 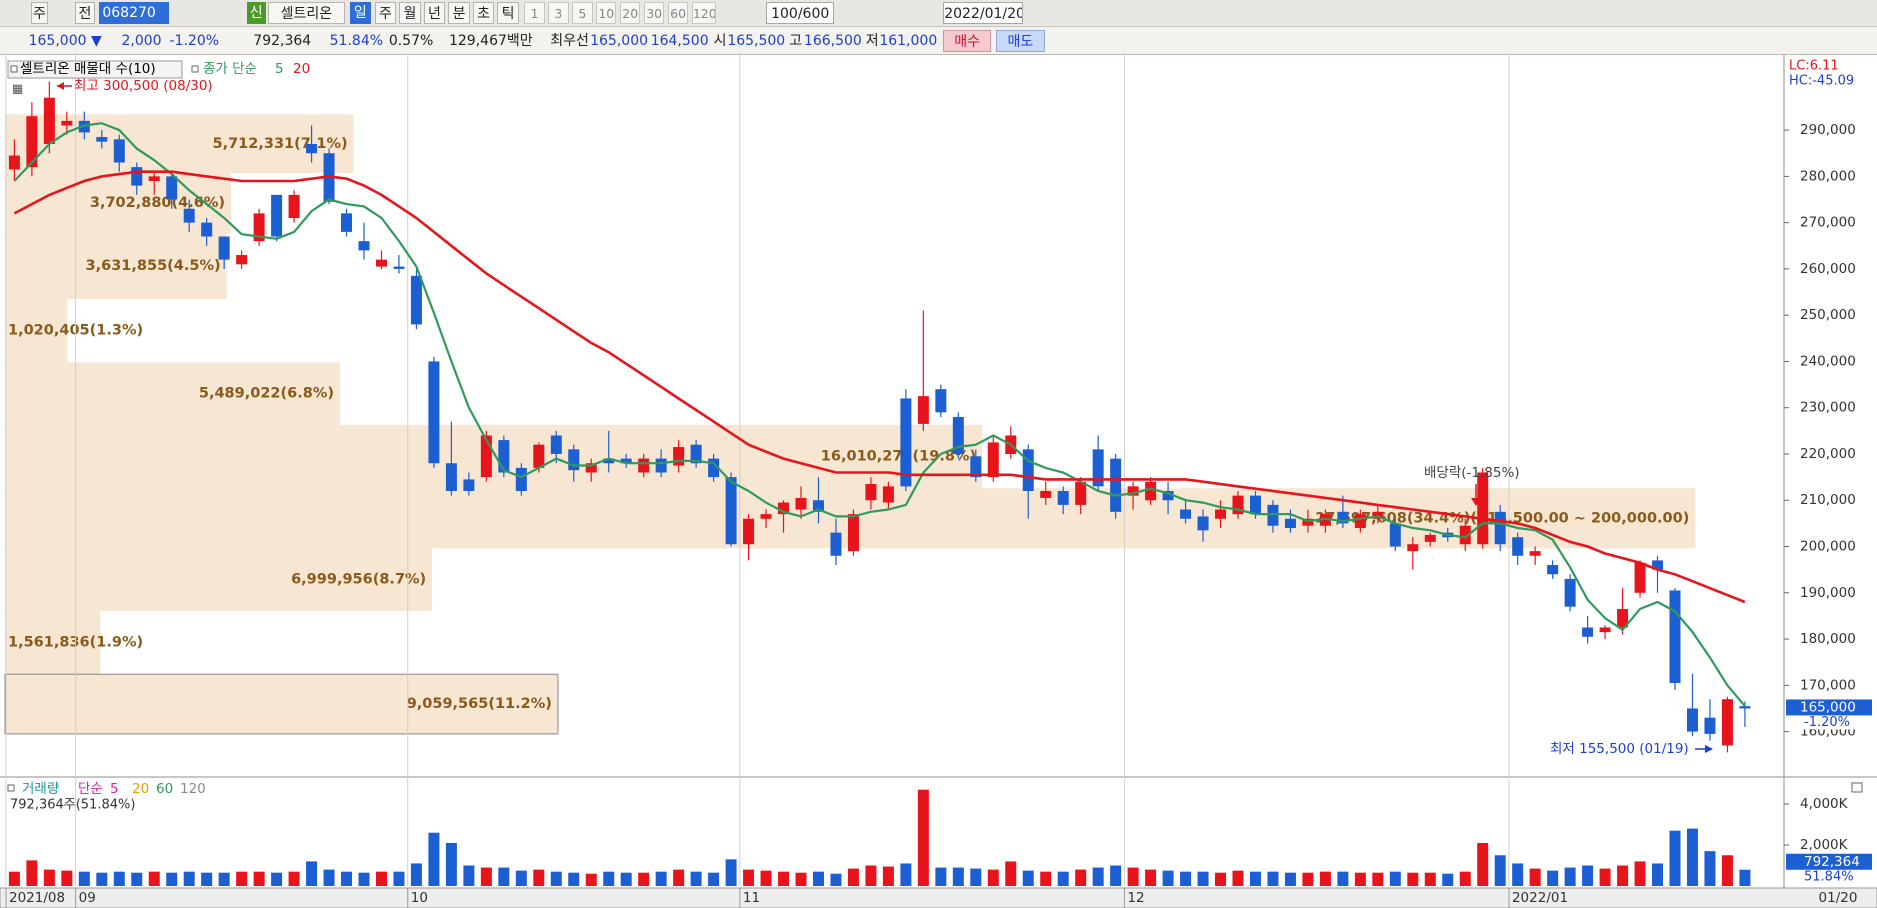 What do you see at coordinates (967, 41) in the screenshot?
I see `row2-item: 매수` at bounding box center [967, 41].